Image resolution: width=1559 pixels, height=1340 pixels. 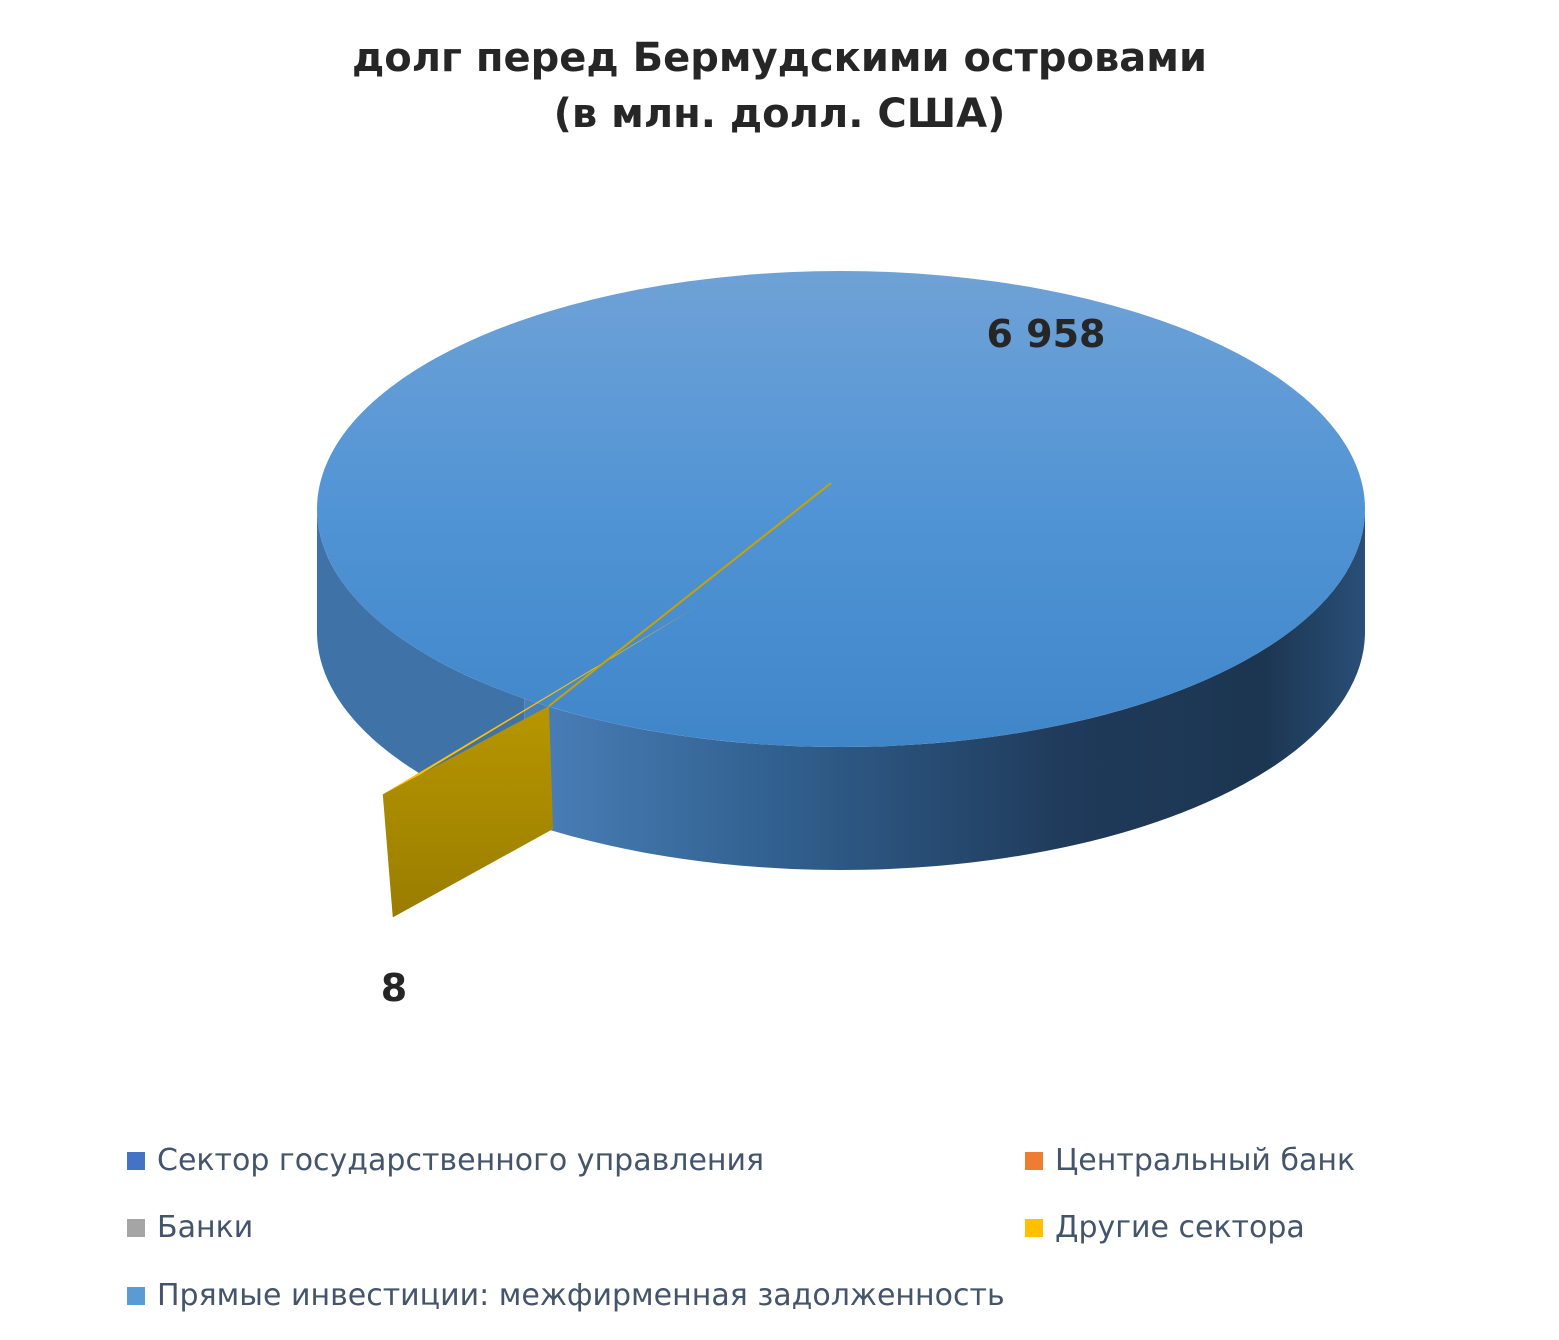 What do you see at coordinates (467, 812) in the screenshot?
I see `pie-slice-3-face` at bounding box center [467, 812].